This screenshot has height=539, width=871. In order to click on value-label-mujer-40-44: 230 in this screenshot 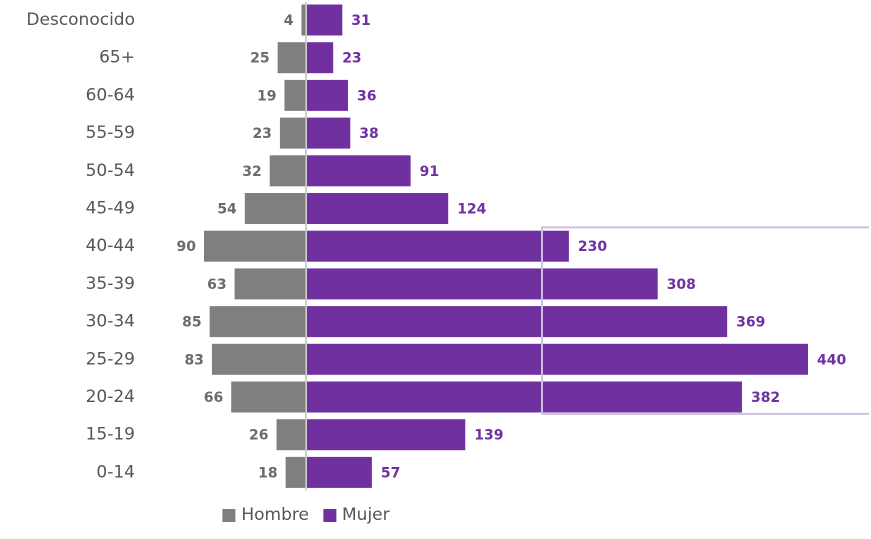, I will do `click(592, 247)`.